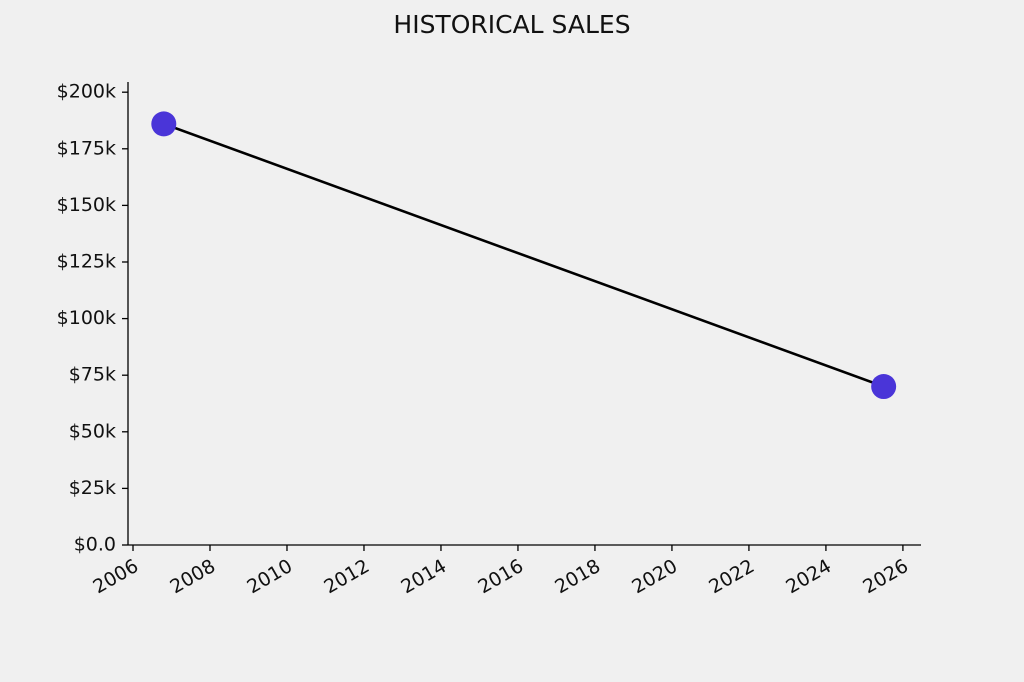 Image resolution: width=1024 pixels, height=682 pixels. What do you see at coordinates (86, 205) in the screenshot?
I see `y-tick-label: $150k` at bounding box center [86, 205].